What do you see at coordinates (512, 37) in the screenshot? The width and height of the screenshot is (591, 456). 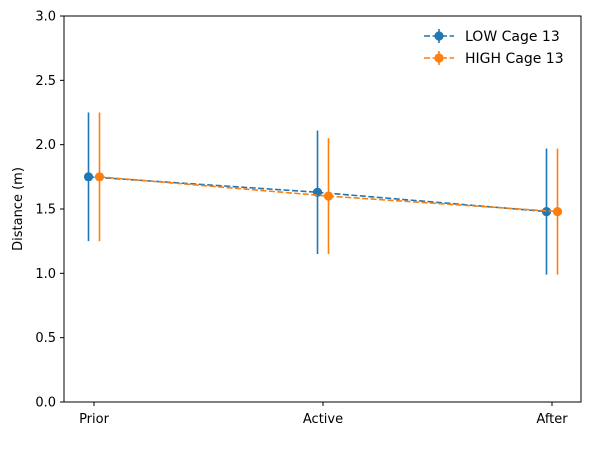 I see `legend-label-0: LOW Cage 13` at bounding box center [512, 37].